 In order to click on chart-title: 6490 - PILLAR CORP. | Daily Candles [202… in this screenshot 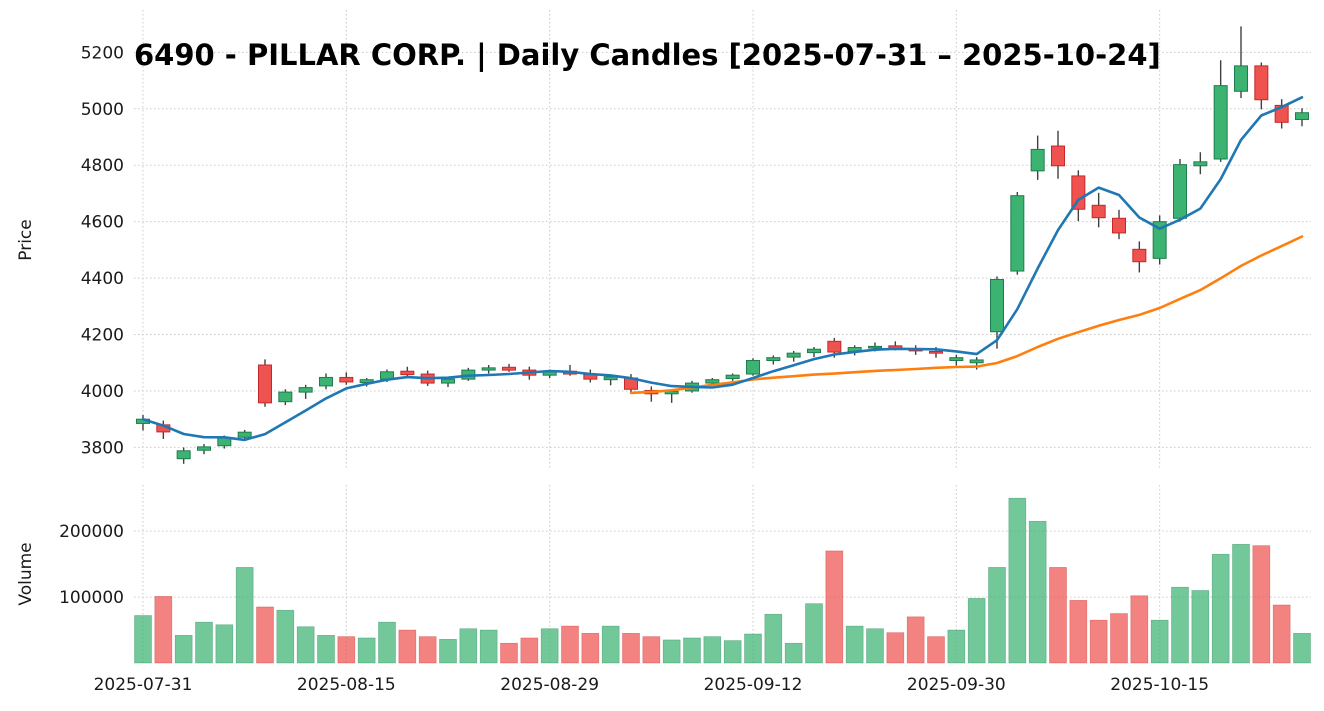, I will do `click(647, 55)`.